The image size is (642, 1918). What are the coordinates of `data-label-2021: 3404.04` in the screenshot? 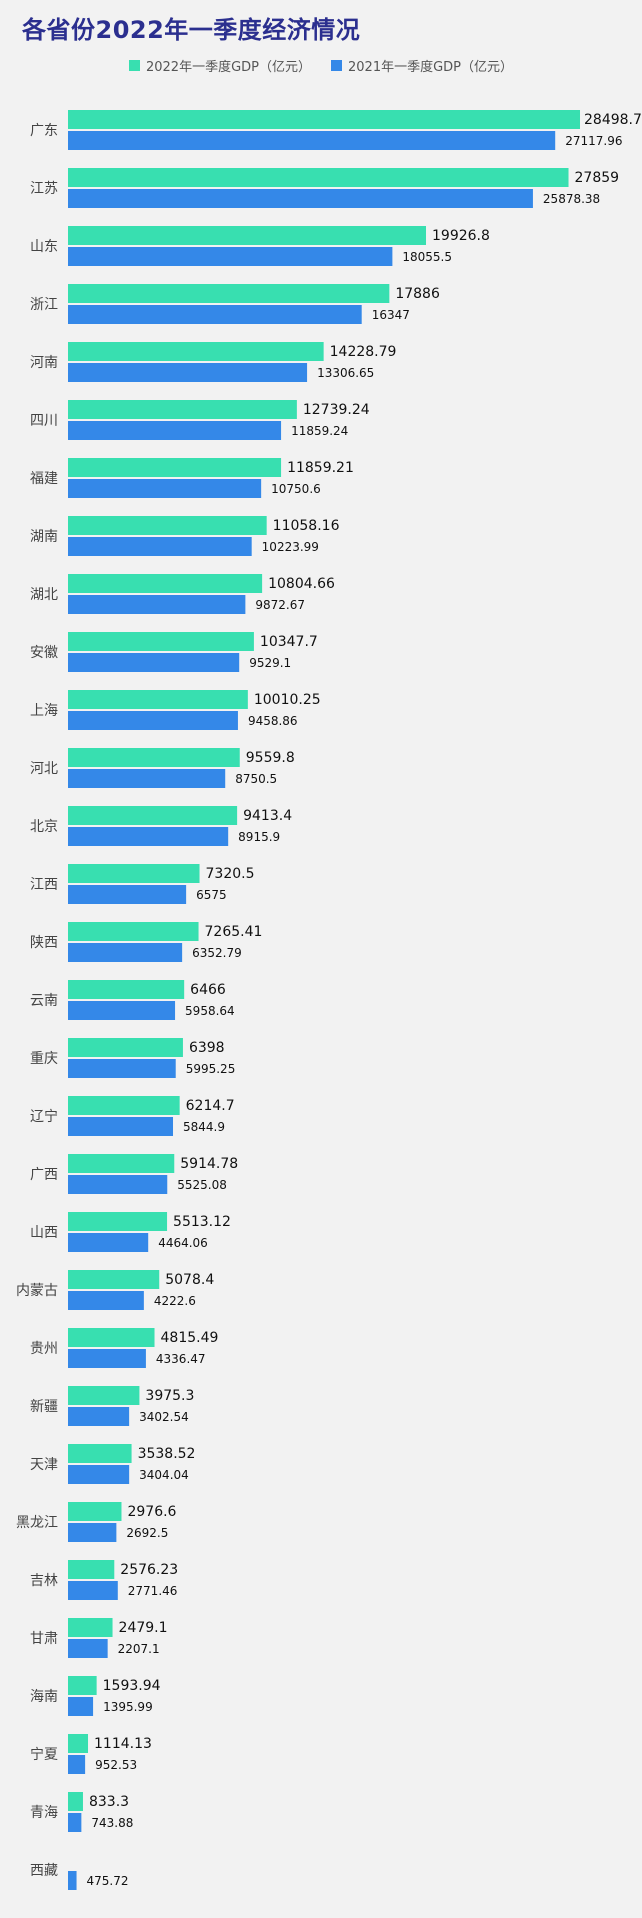 It's located at (164, 1475).